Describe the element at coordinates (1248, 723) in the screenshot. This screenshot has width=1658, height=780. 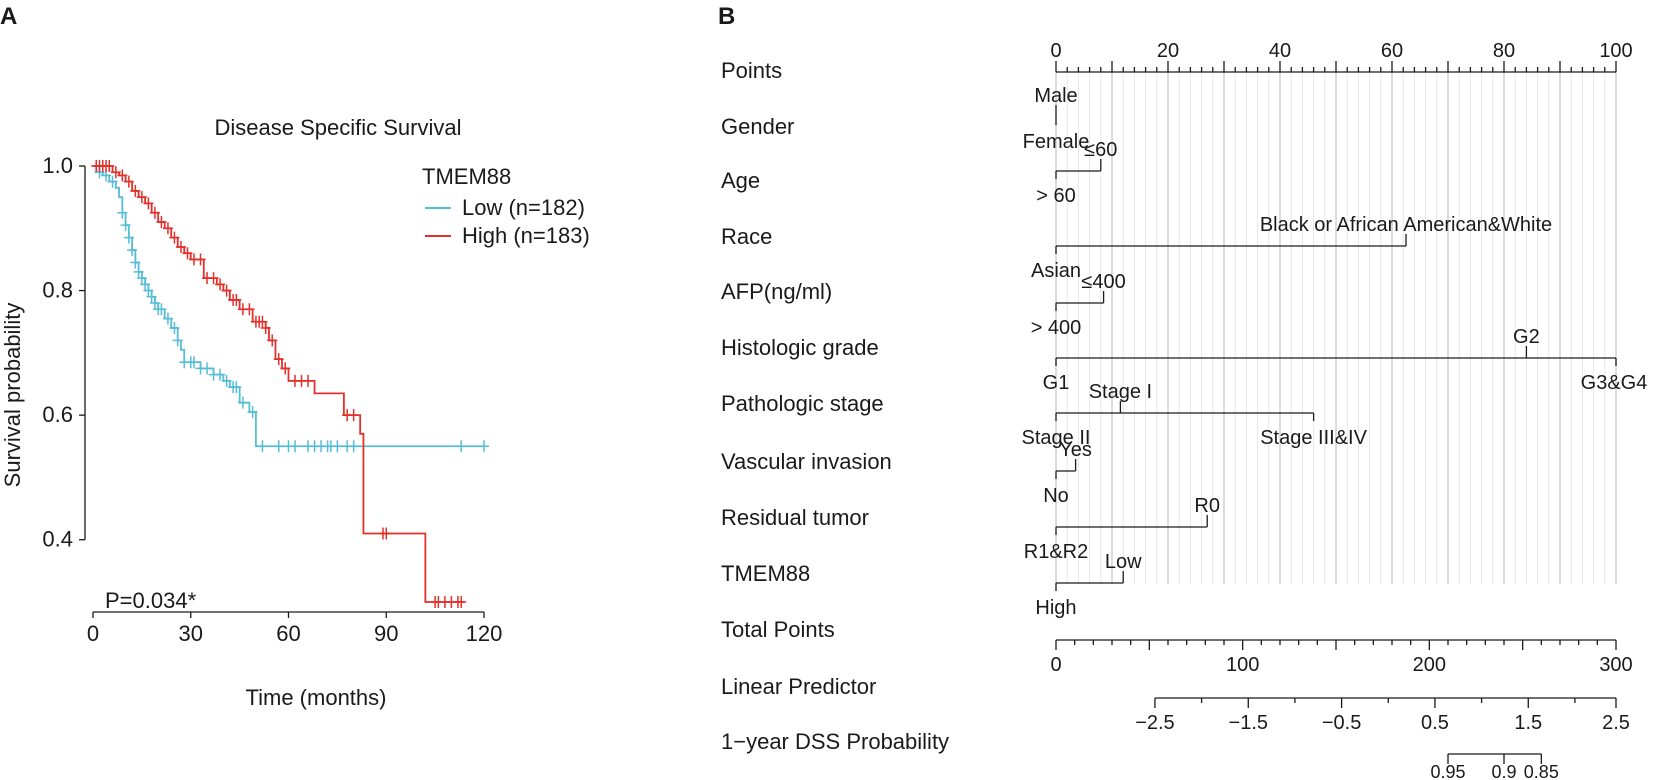
I see `linear-predictor-tick-label: −1.5` at that location.